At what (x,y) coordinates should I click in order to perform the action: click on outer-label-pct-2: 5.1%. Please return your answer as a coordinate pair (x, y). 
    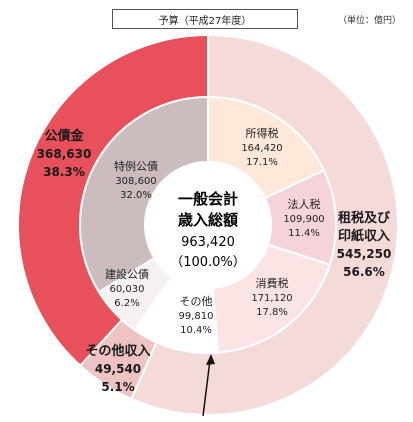
    Looking at the image, I should click on (117, 387).